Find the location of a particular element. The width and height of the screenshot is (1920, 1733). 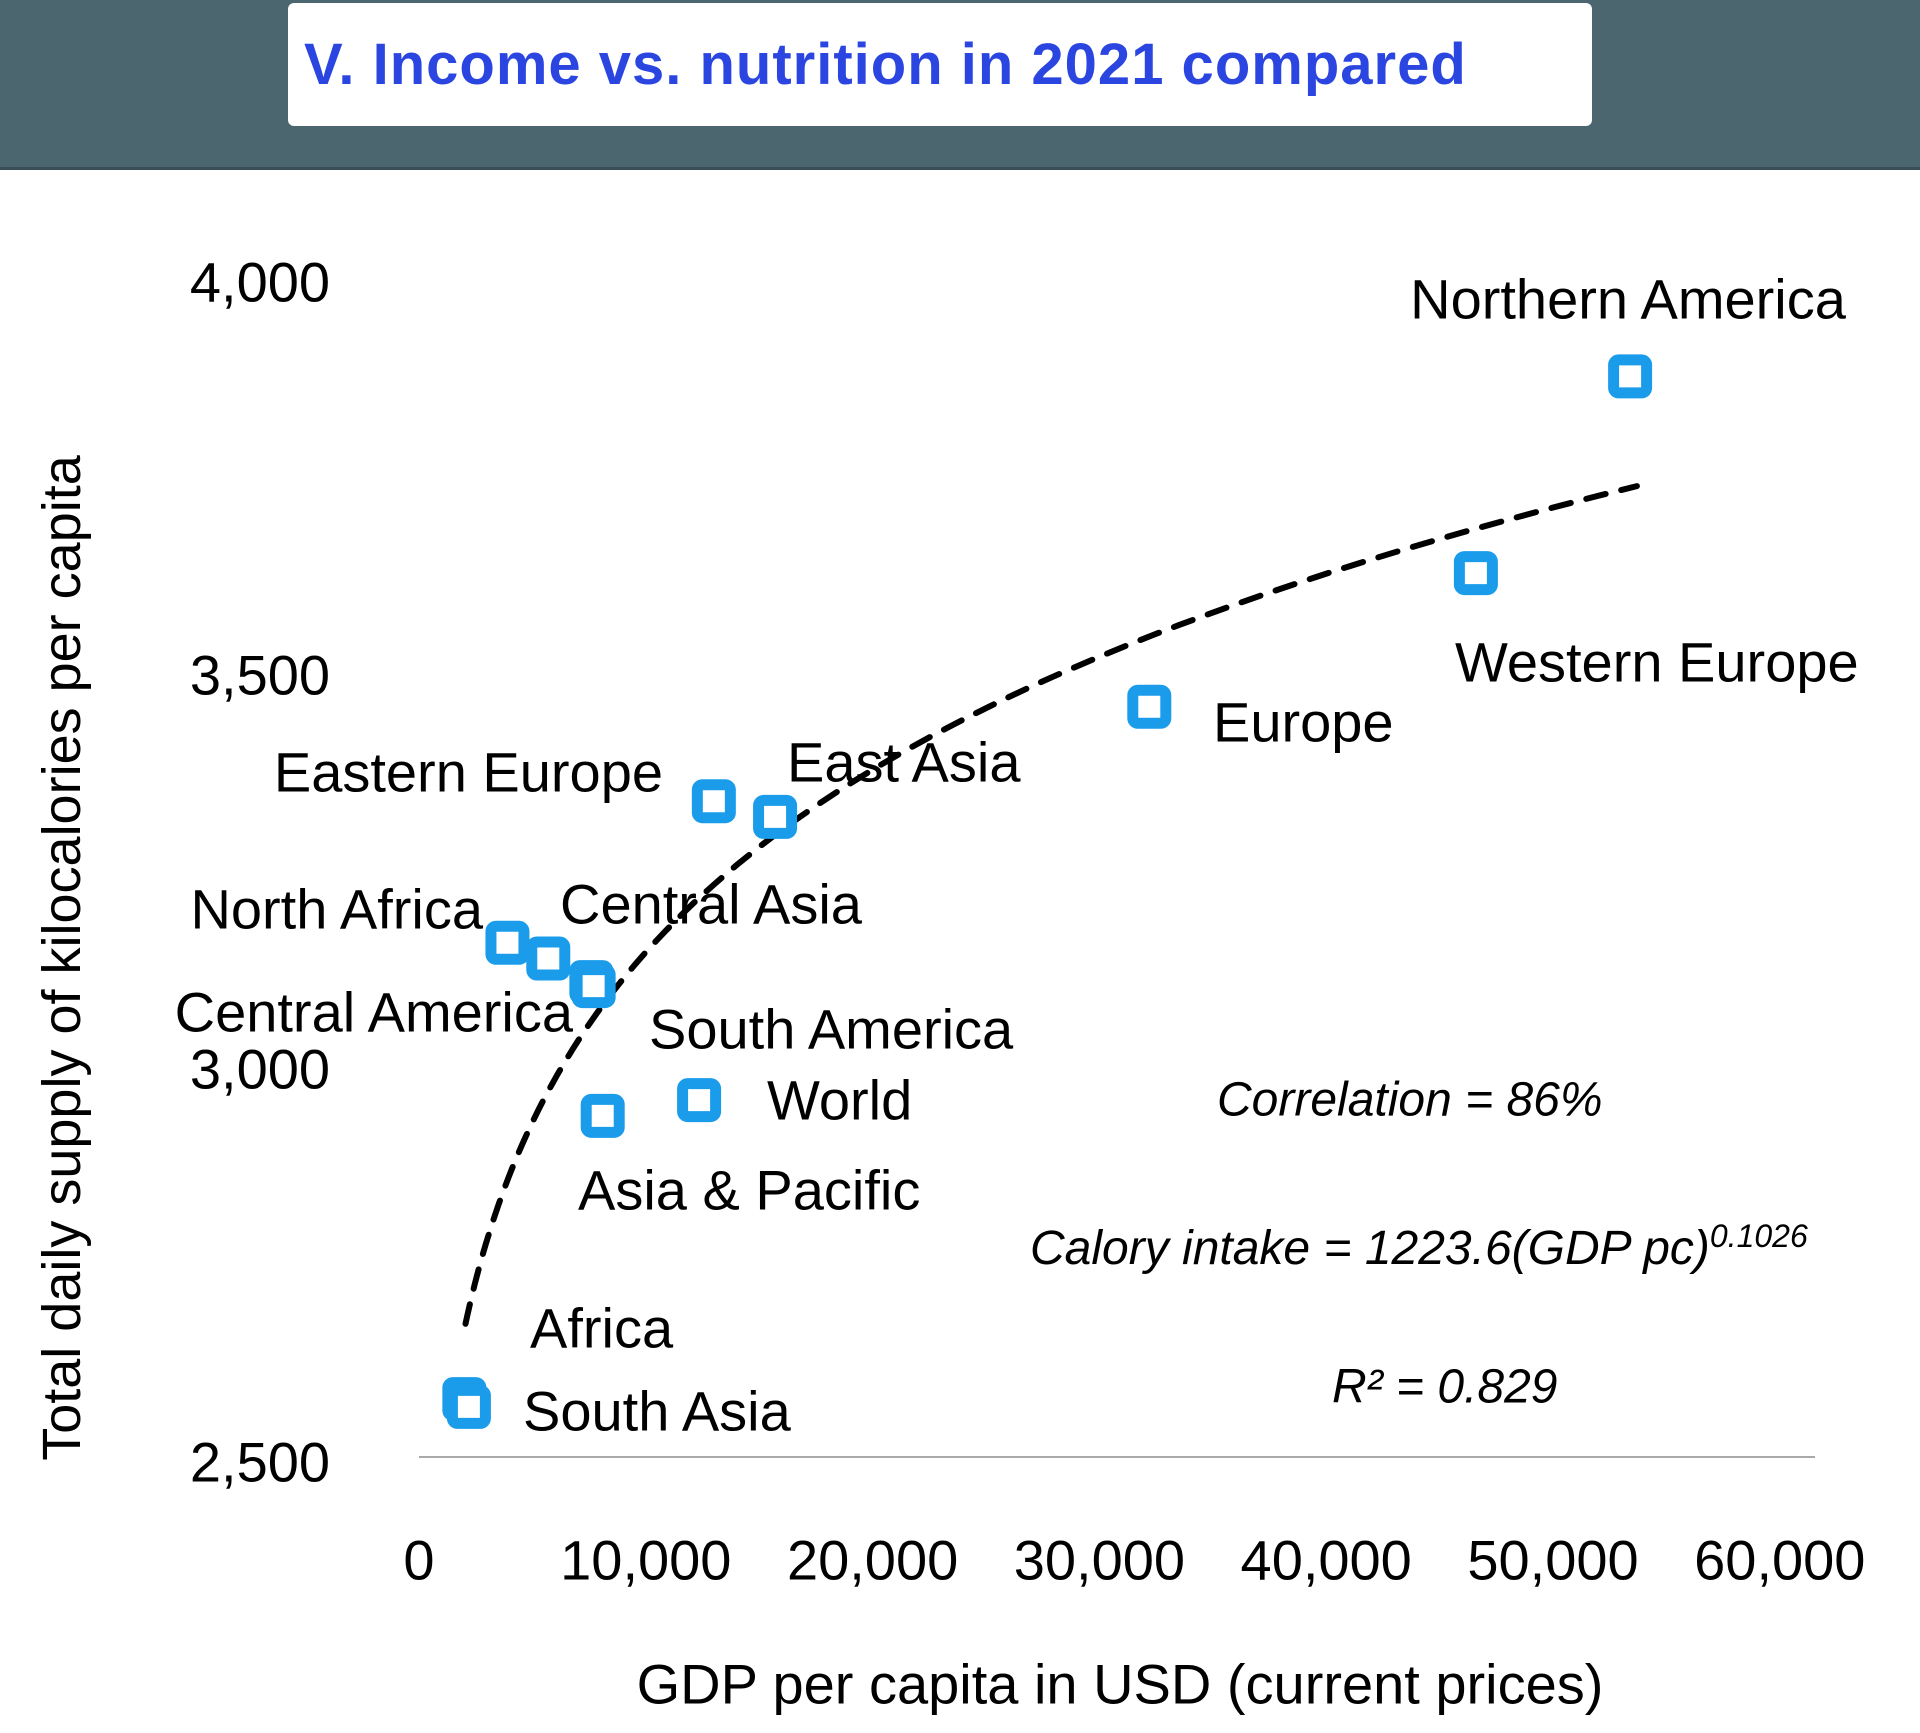

x-axis-title: GDP per capita in USD (current prices) is located at coordinates (1120, 1684).